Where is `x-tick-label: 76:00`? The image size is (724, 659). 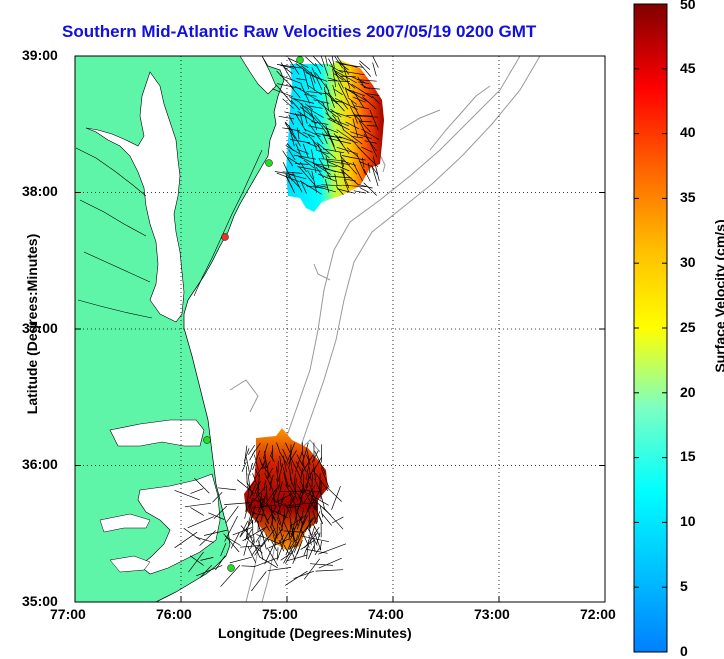 x-tick-label: 76:00 is located at coordinates (174, 614).